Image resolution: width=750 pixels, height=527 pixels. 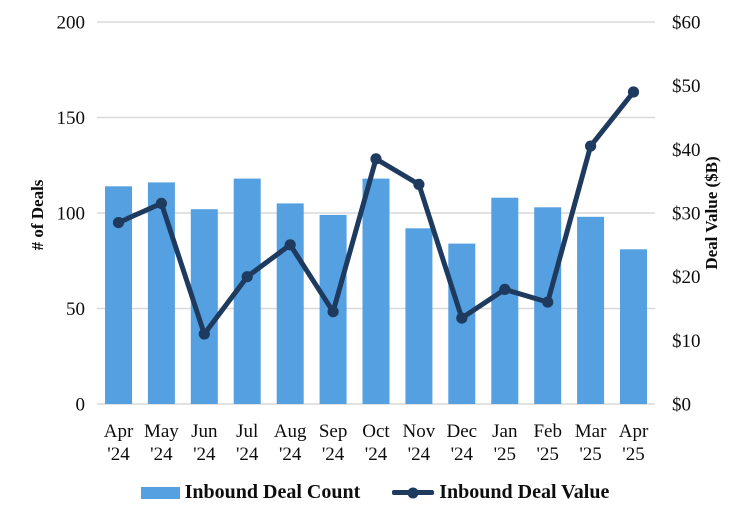 I want to click on left-axis-tick-label: 0, so click(x=81, y=405).